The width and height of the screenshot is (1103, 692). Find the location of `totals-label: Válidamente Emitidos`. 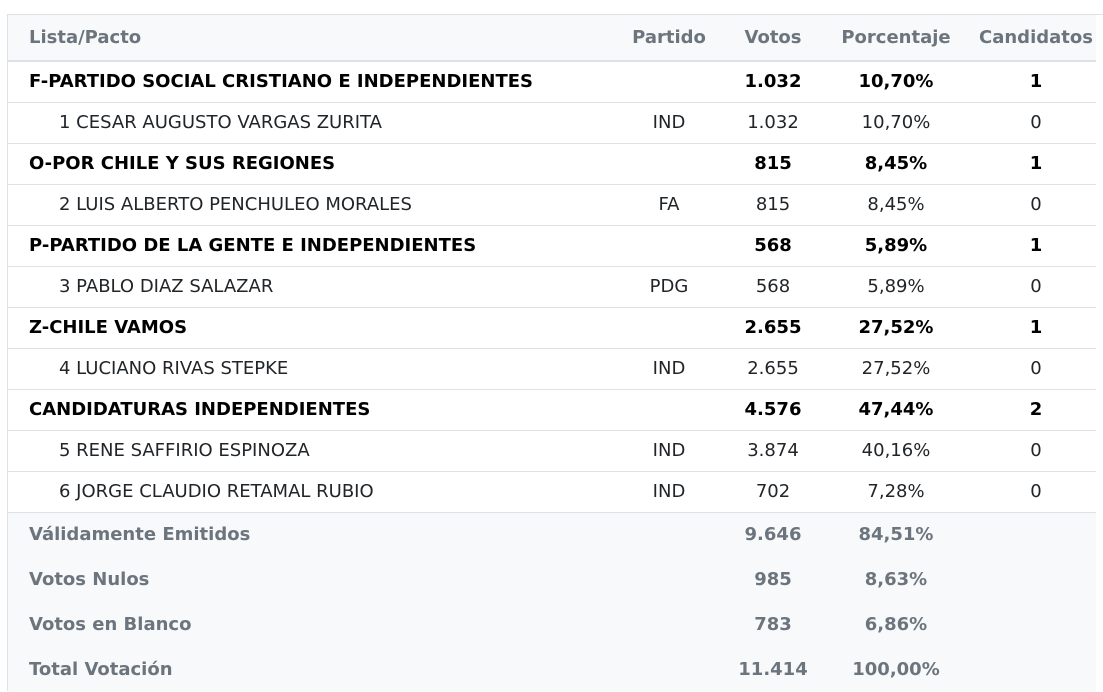

totals-label: Válidamente Emitidos is located at coordinates (308, 534).